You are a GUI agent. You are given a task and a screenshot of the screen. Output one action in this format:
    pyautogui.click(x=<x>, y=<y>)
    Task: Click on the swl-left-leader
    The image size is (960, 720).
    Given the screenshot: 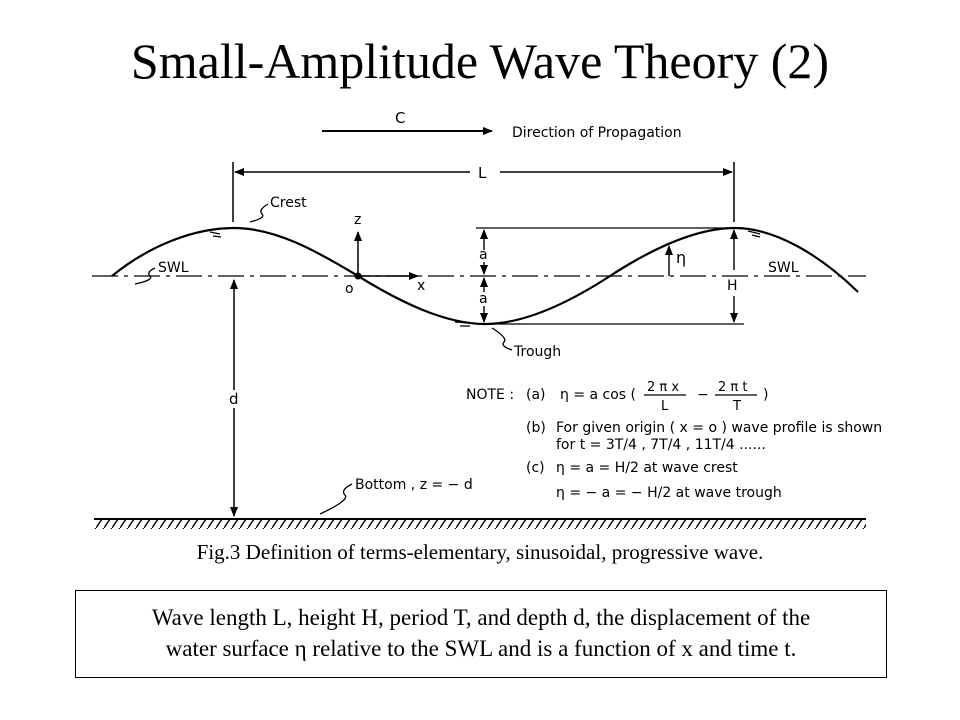 What is the action you would take?
    pyautogui.click(x=145, y=276)
    